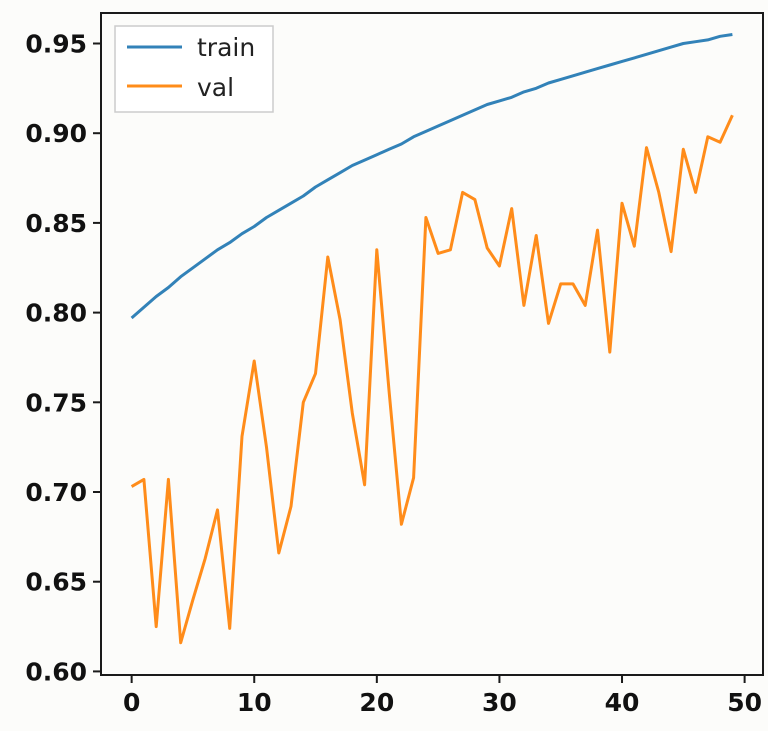 The height and width of the screenshot is (731, 768). Describe the element at coordinates (499, 702) in the screenshot. I see `x-tick-label: 30` at that location.